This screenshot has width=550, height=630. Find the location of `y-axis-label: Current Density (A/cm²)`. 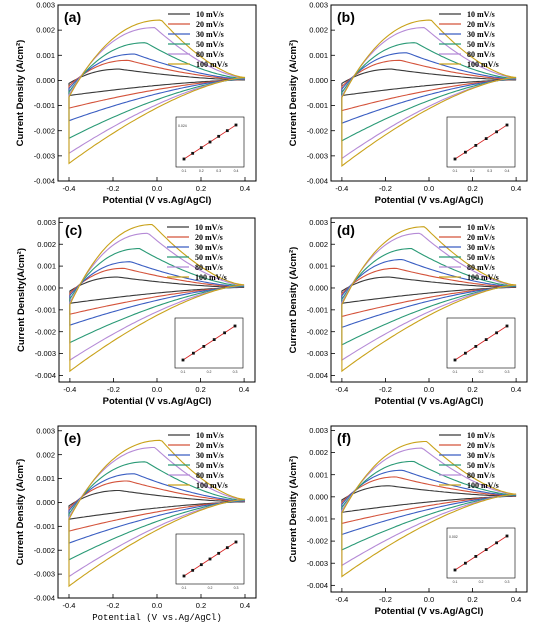

y-axis-label: Current Density (A/cm²) is located at coordinates (293, 300).